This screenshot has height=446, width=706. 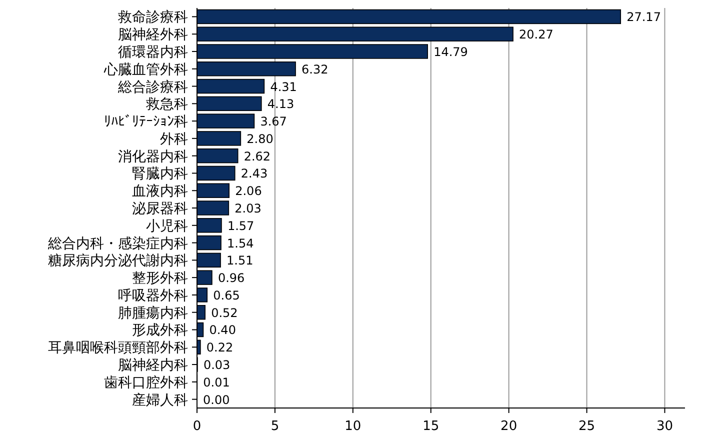 What do you see at coordinates (283, 87) in the screenshot?
I see `data-label: 4.31` at bounding box center [283, 87].